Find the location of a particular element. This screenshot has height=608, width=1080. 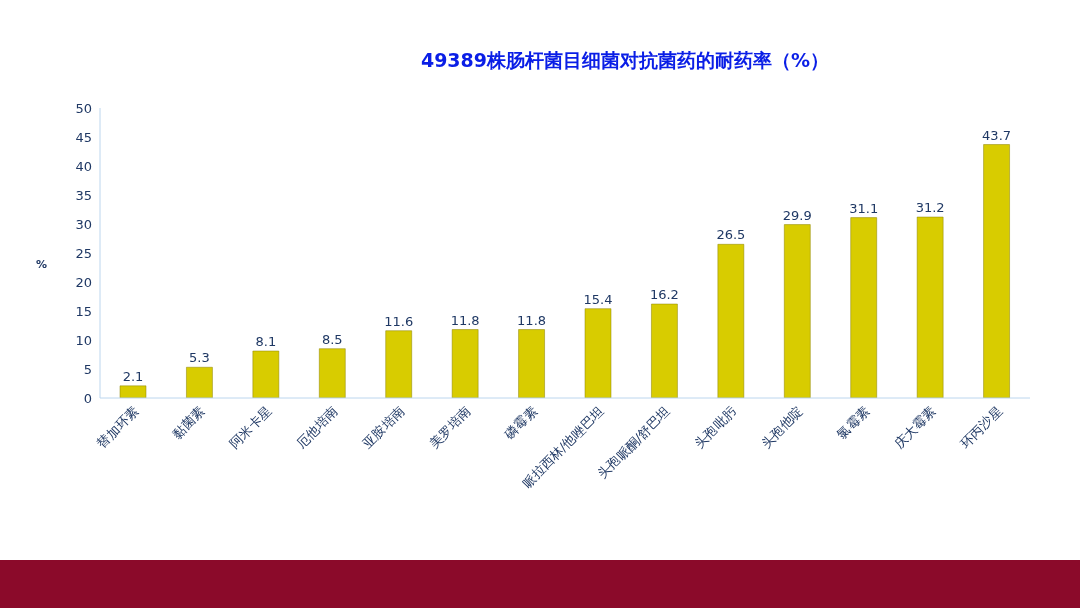

y-tick-label: 20 is located at coordinates (83, 282).